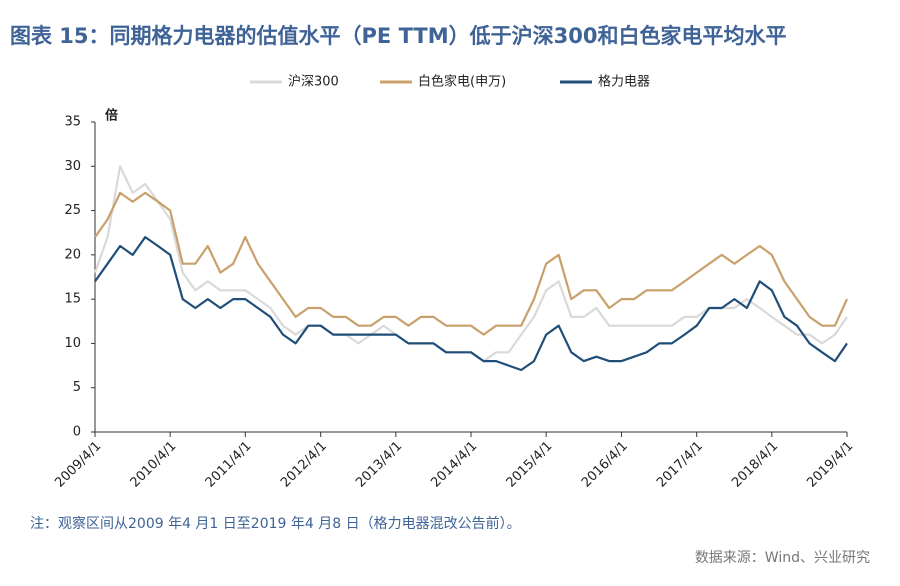 Image resolution: width=900 pixels, height=586 pixels. Describe the element at coordinates (72, 343) in the screenshot. I see `y-tick-label: 10` at that location.